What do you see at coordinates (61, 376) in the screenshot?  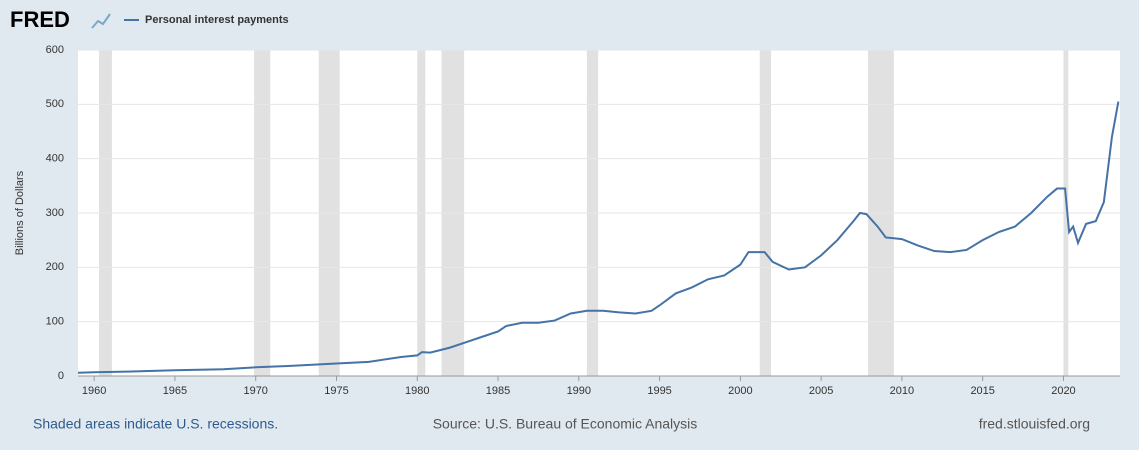 I see `y-tick-label: 0` at bounding box center [61, 376].